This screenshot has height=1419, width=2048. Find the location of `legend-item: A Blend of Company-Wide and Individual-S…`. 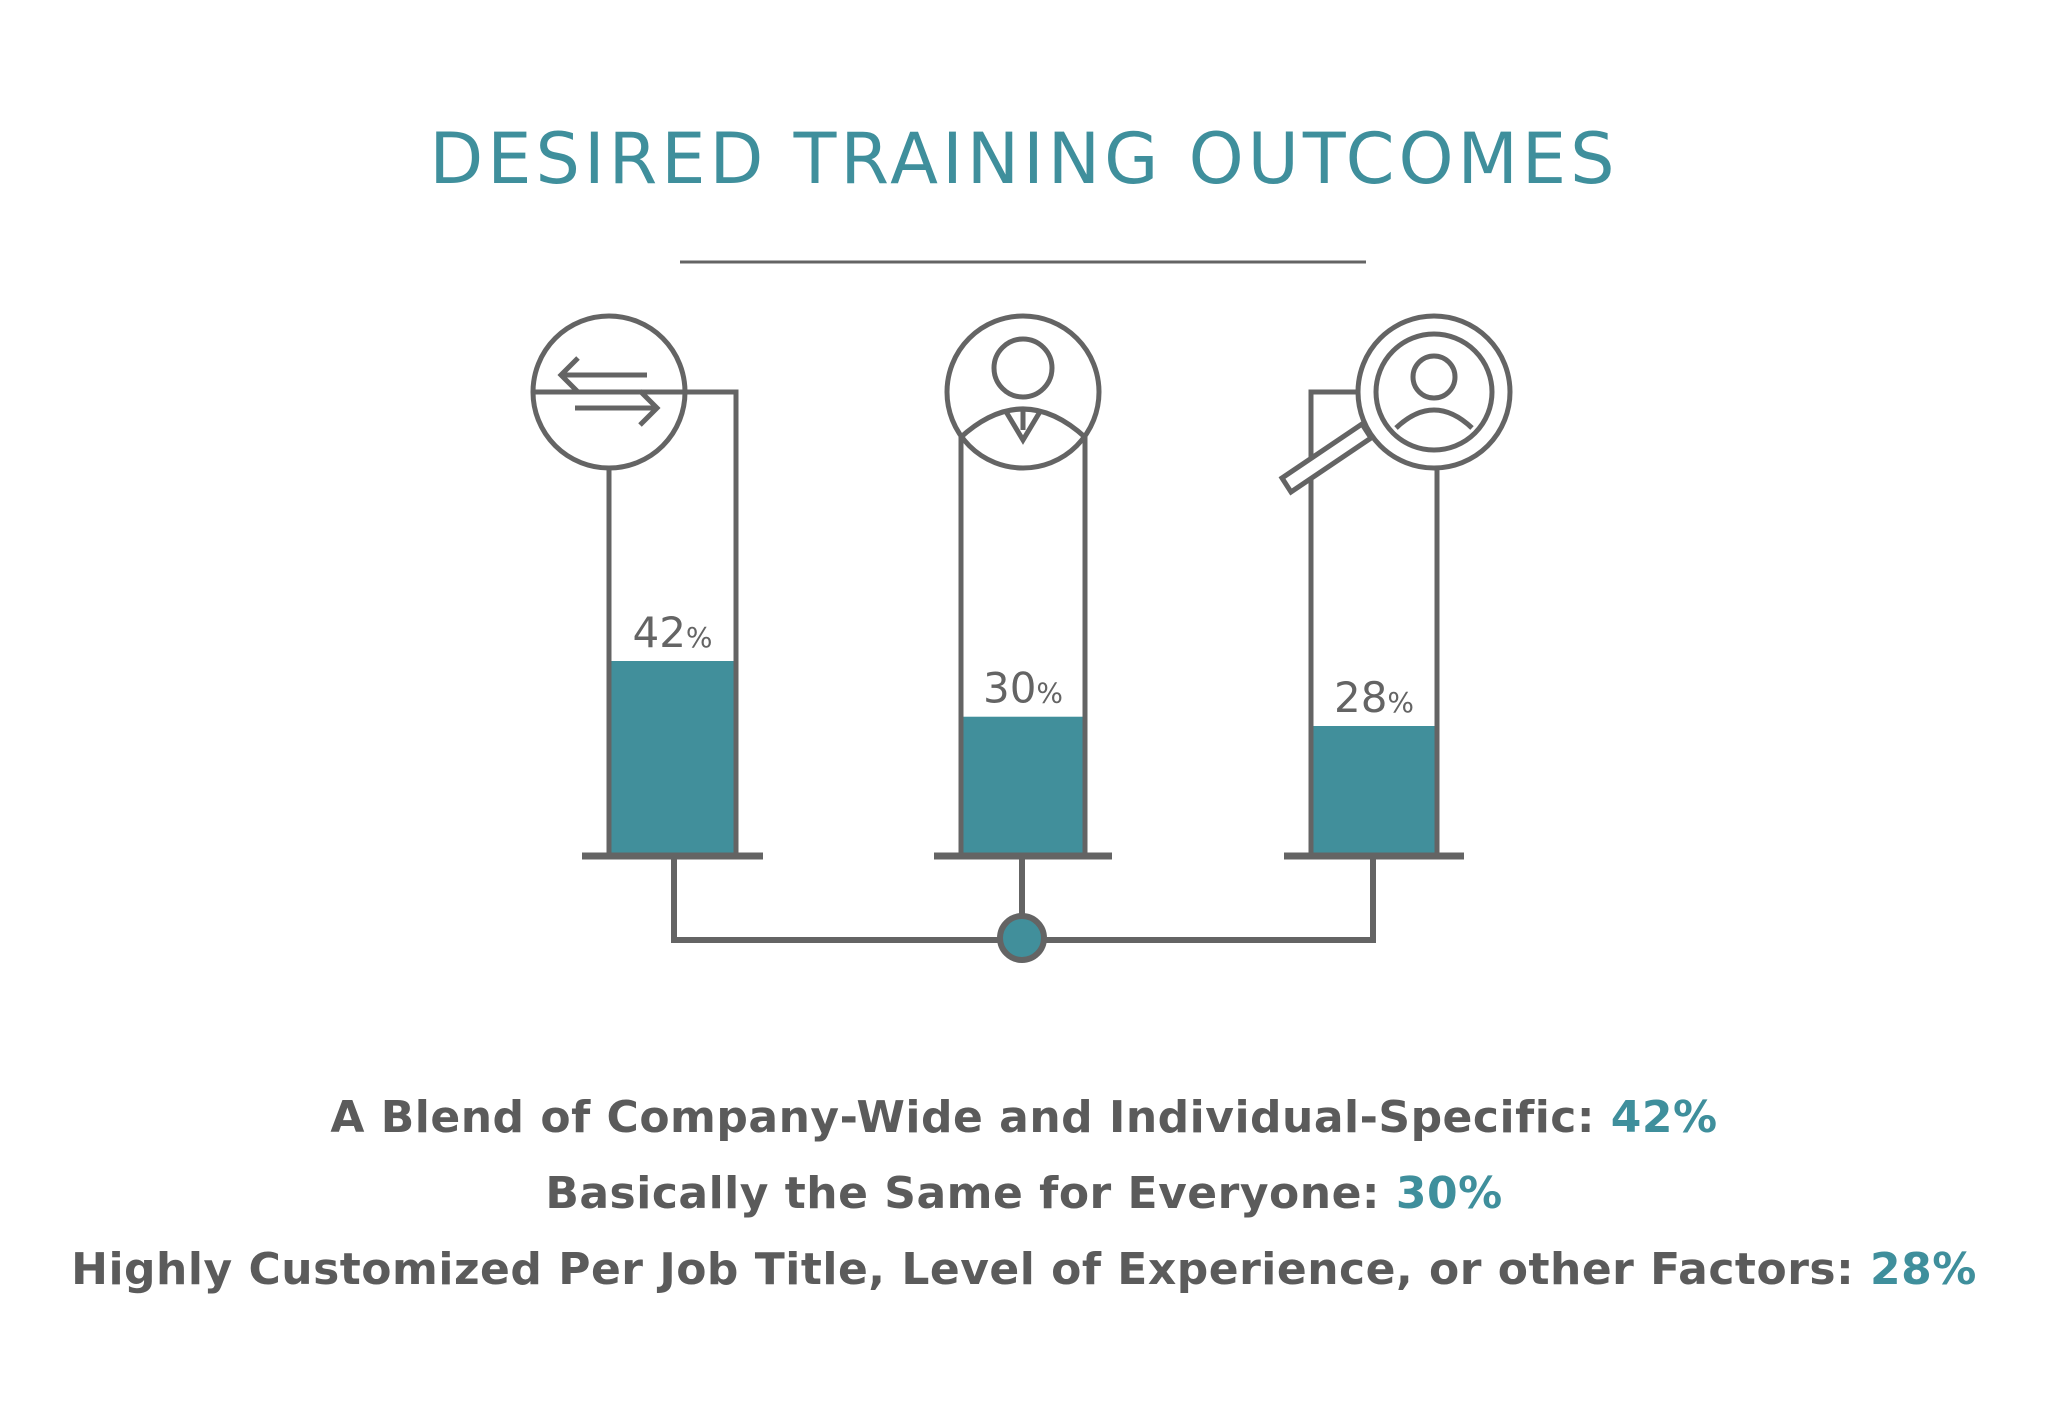

legend-item: A Blend of Company-Wide and Individual-S… is located at coordinates (1024, 1118).